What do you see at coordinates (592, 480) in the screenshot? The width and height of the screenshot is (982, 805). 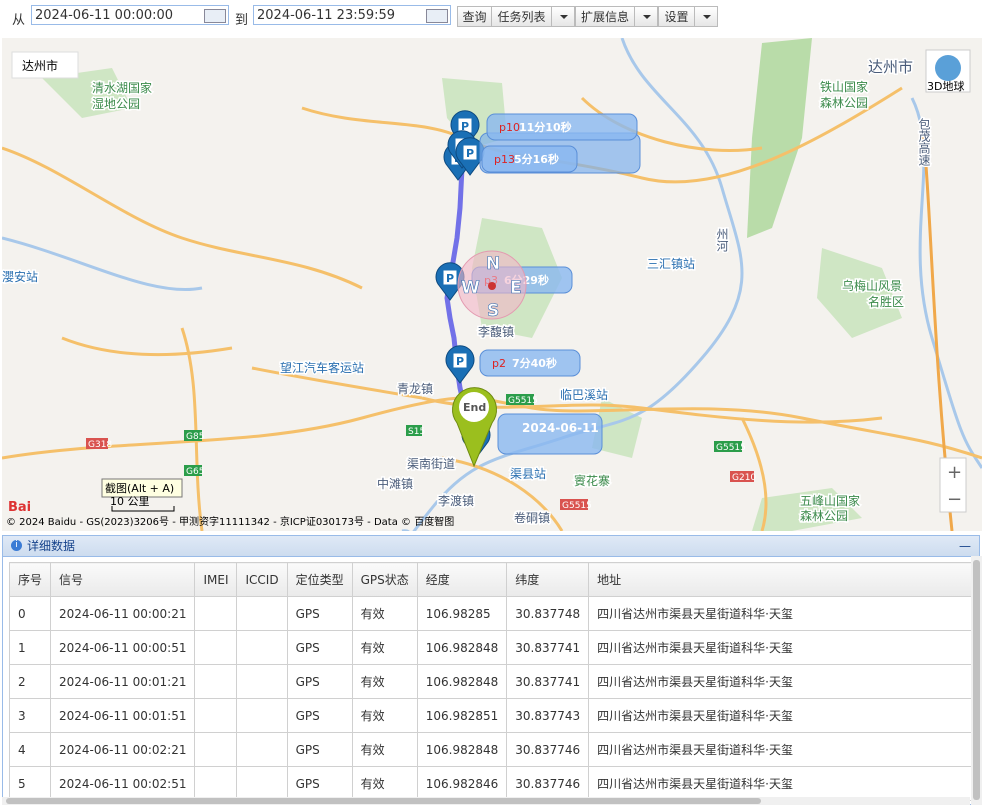 I see `map-label: 賨花寨` at bounding box center [592, 480].